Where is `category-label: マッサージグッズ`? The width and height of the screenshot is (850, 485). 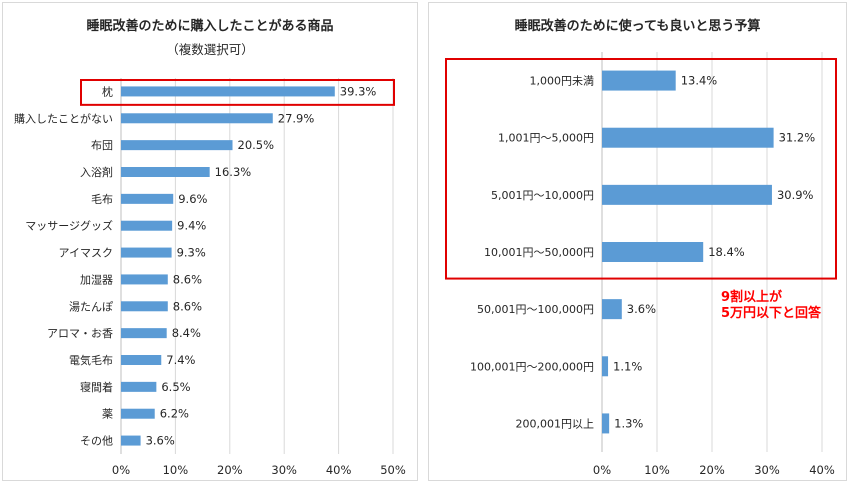
category-label: マッサージグッズ is located at coordinates (69, 226).